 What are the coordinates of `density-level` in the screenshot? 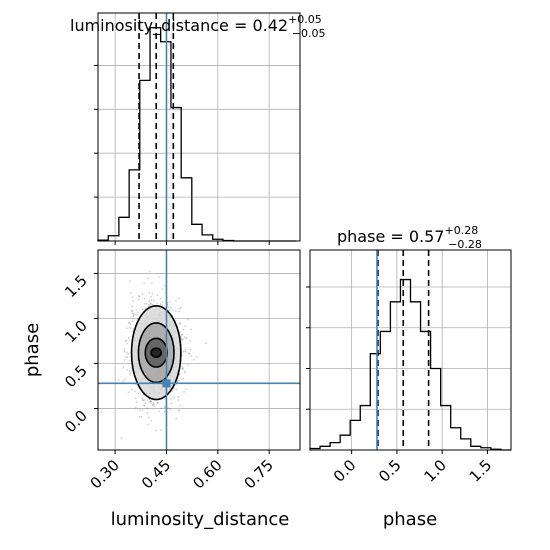 It's located at (156, 353).